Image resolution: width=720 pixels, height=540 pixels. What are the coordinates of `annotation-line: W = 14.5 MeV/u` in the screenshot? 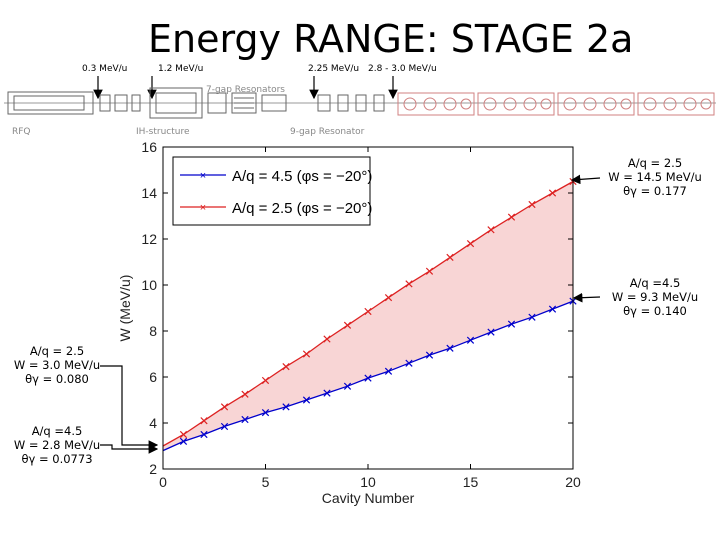 It's located at (655, 177).